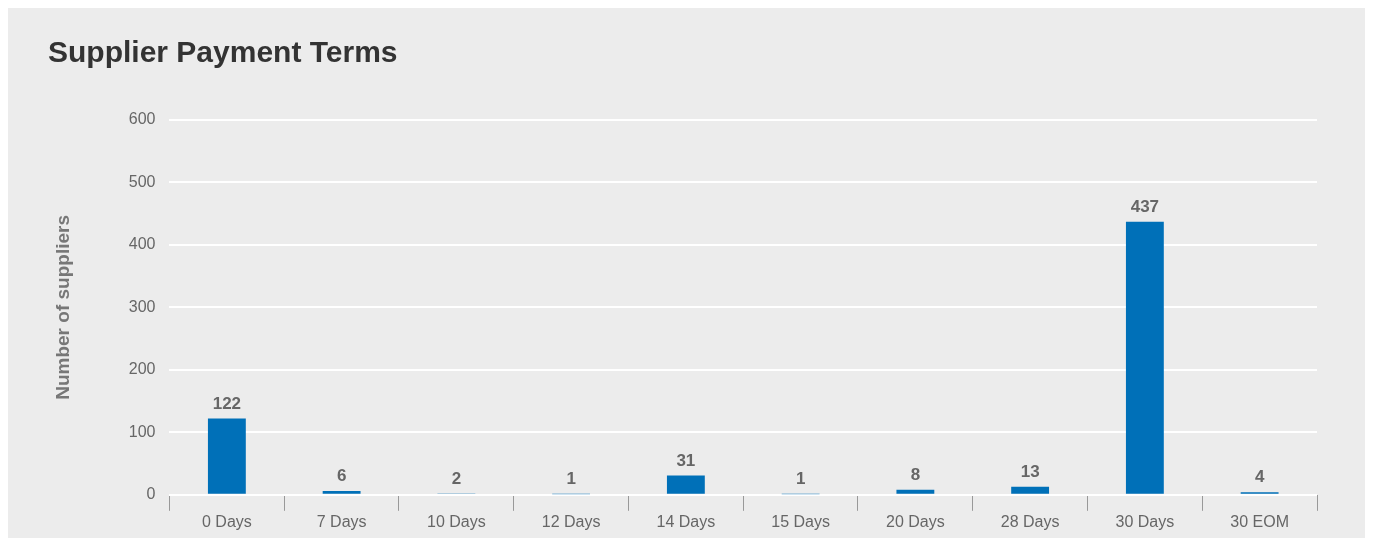  What do you see at coordinates (223, 52) in the screenshot?
I see `chart-title: Supplier Payment Terms` at bounding box center [223, 52].